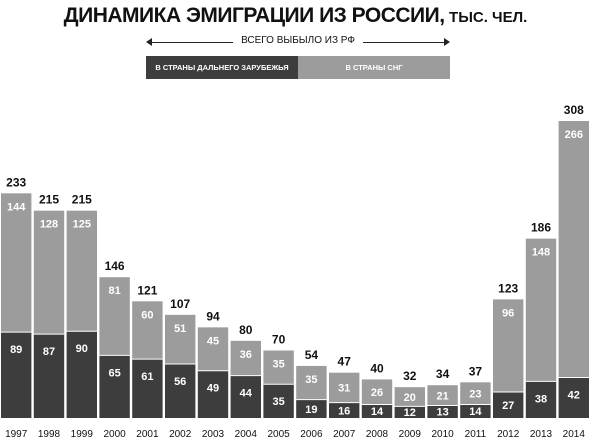 This screenshot has width=591, height=444. Describe the element at coordinates (213, 341) in the screenshot. I see `value-label-cis-2003: 45` at that location.